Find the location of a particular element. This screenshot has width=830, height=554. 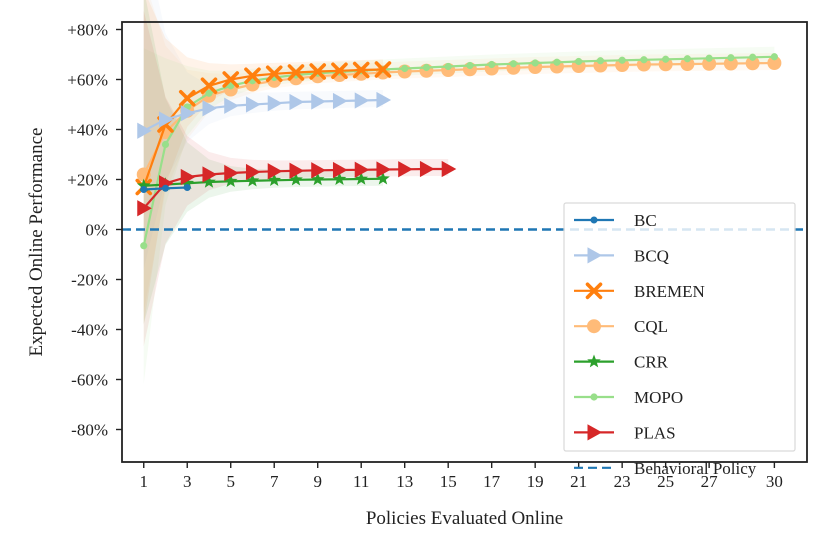

x-tick-label: 11 is located at coordinates (361, 481).